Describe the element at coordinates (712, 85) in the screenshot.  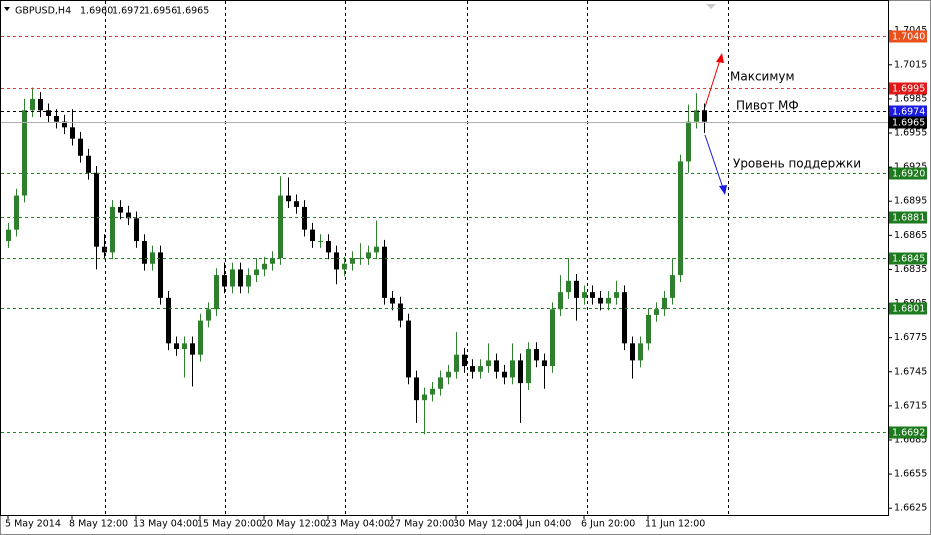
I see `arrow-up` at that location.